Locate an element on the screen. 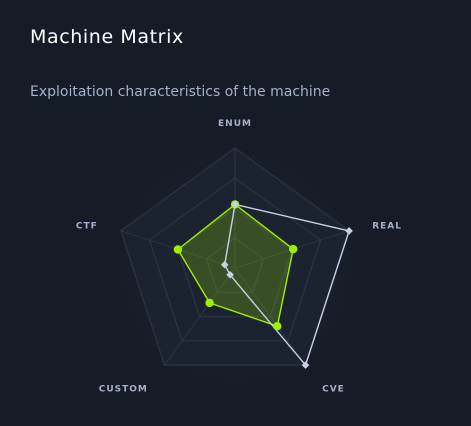  series-2-area is located at coordinates (286, 284).